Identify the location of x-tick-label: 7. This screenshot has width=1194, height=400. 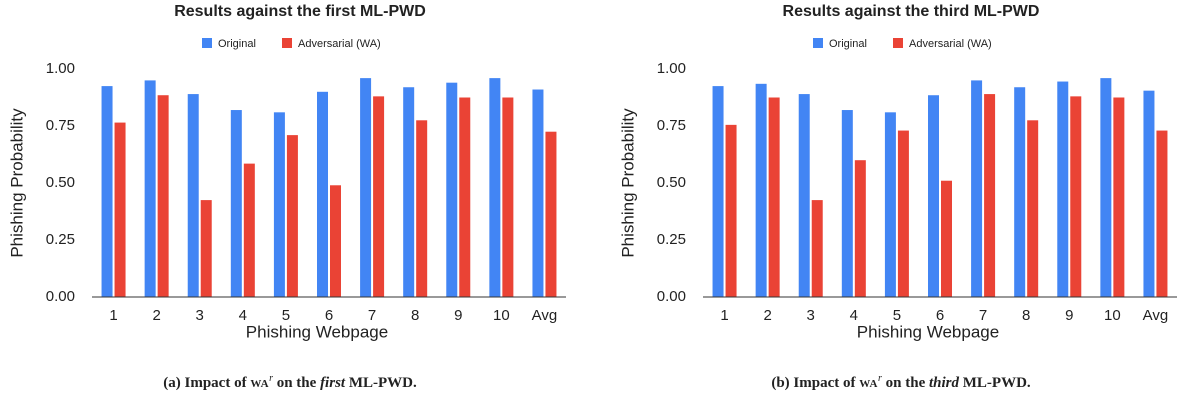
(372, 315).